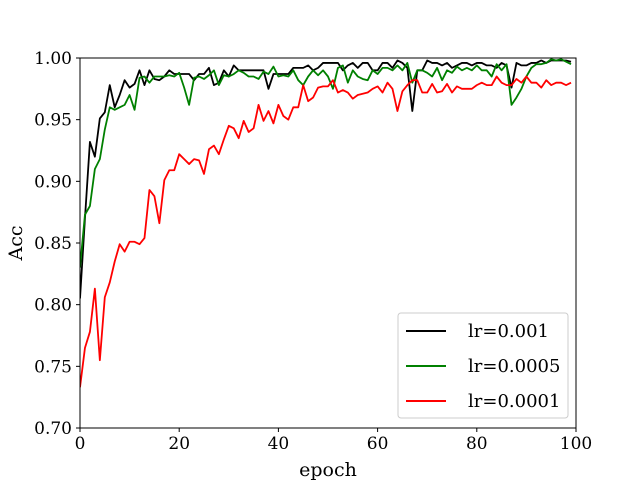 The height and width of the screenshot is (480, 640). I want to click on y-axis: 0.70 0.75 0.80 0.85 0.90 0.95 1.00, so click(57, 244).